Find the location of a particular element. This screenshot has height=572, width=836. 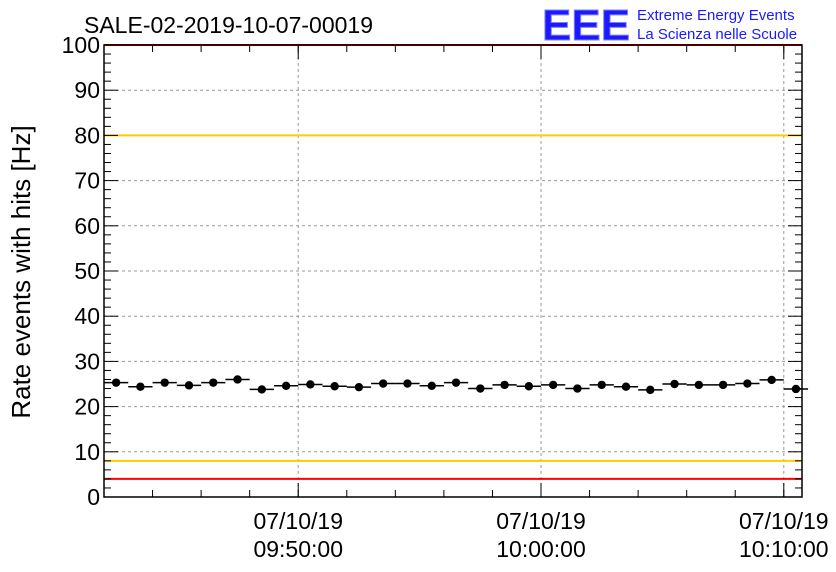

x-tick-label-time: 10:10:00 is located at coordinates (784, 549).